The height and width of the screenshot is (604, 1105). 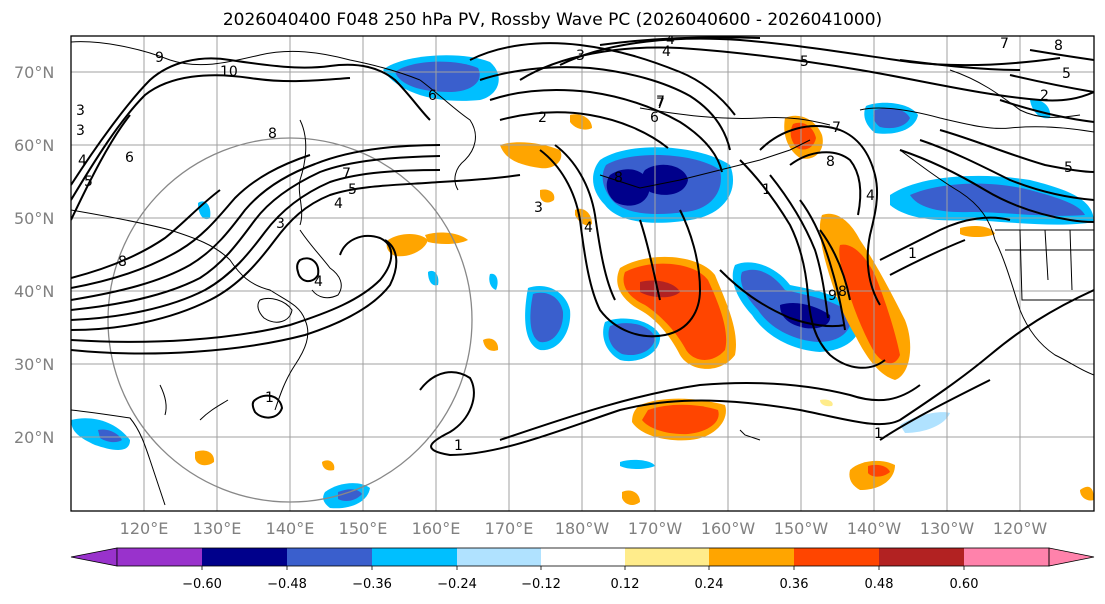 I want to click on colorbar-tick-label: 0.48, so click(x=879, y=584).